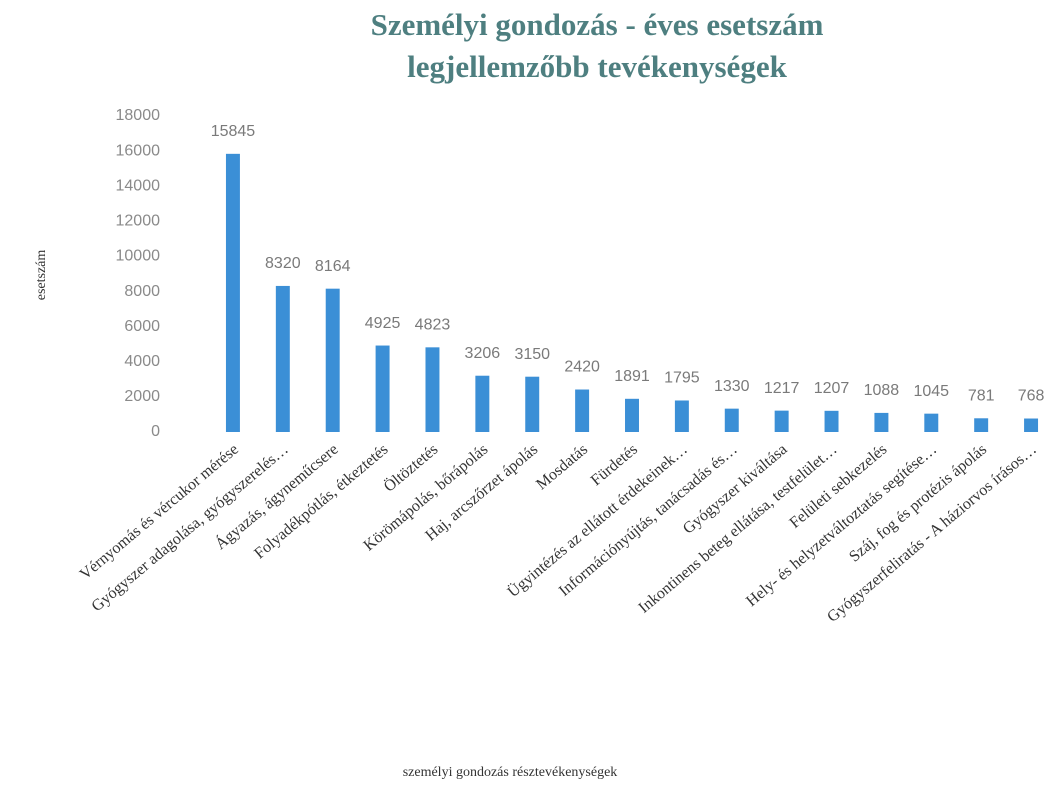 The image size is (1056, 787). What do you see at coordinates (283, 263) in the screenshot?
I see `data-label: 8320` at bounding box center [283, 263].